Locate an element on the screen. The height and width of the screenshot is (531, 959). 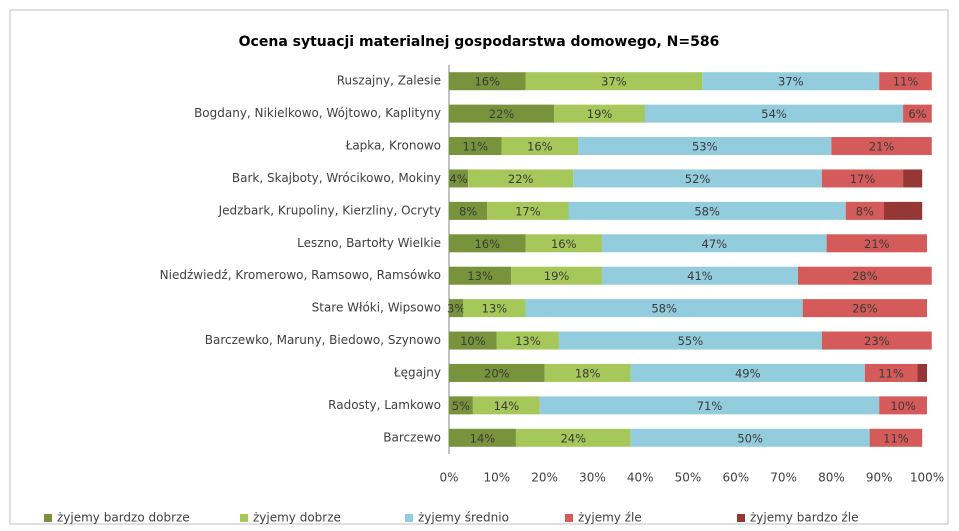
category-label: Niedźwiedź, Kromerowo, Ramsowo, Ramsówko is located at coordinates (300, 275).